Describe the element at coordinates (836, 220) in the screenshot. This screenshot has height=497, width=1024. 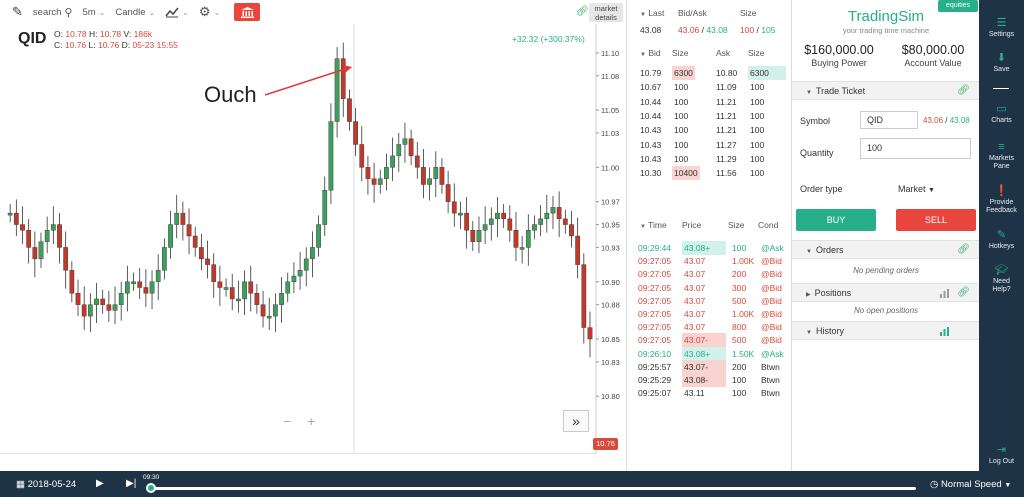
I see `buy-button: BUY` at that location.